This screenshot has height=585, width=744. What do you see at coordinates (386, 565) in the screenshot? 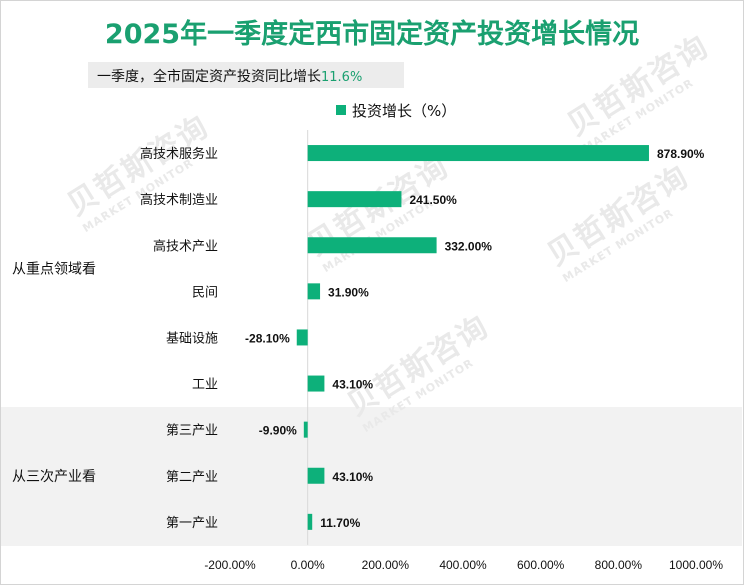
I see `x-tick-label: 200.00%` at bounding box center [386, 565].